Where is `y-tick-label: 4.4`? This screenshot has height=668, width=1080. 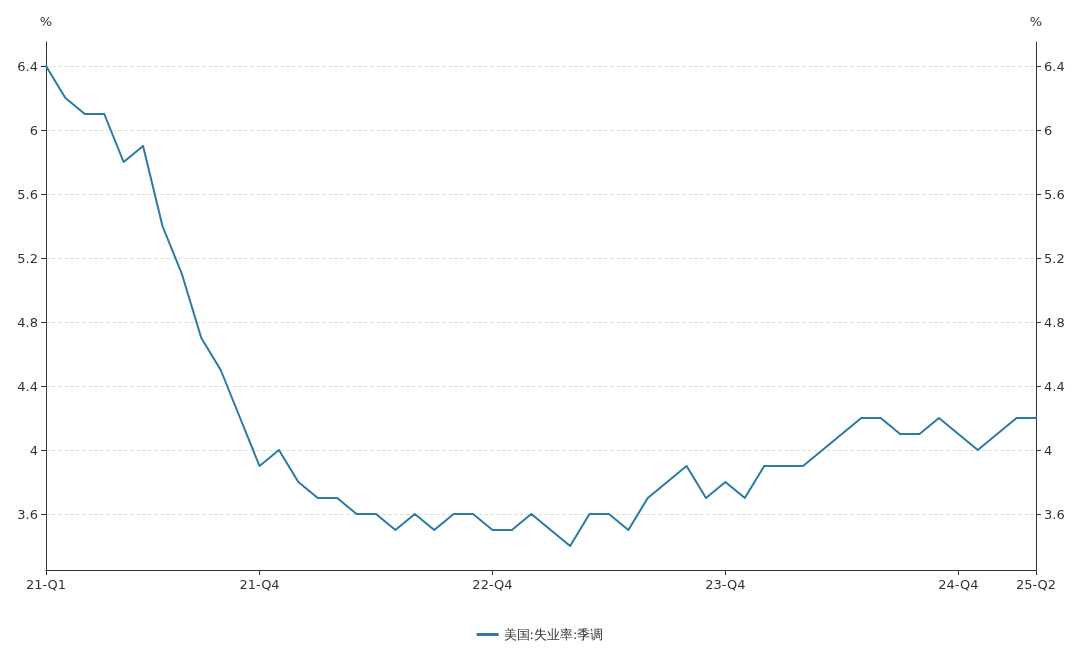 y-tick-label: 4.4 is located at coordinates (27, 386).